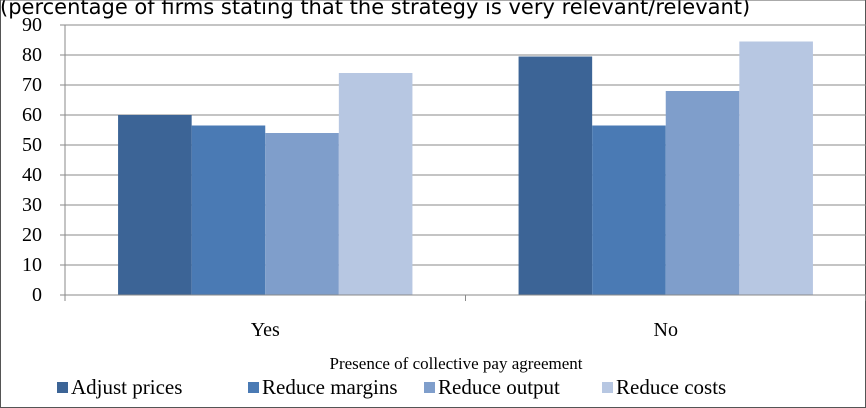 The width and height of the screenshot is (866, 408). I want to click on x-tick-label: Yes, so click(265, 330).